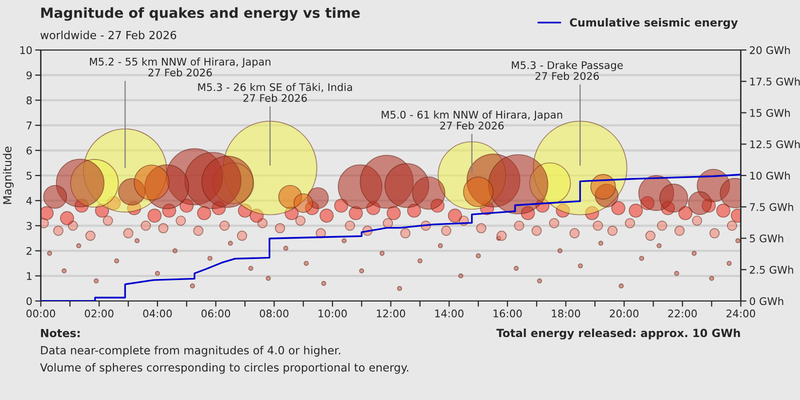  Describe the element at coordinates (274, 314) in the screenshot. I see `x-tick-label: 08:00` at that location.